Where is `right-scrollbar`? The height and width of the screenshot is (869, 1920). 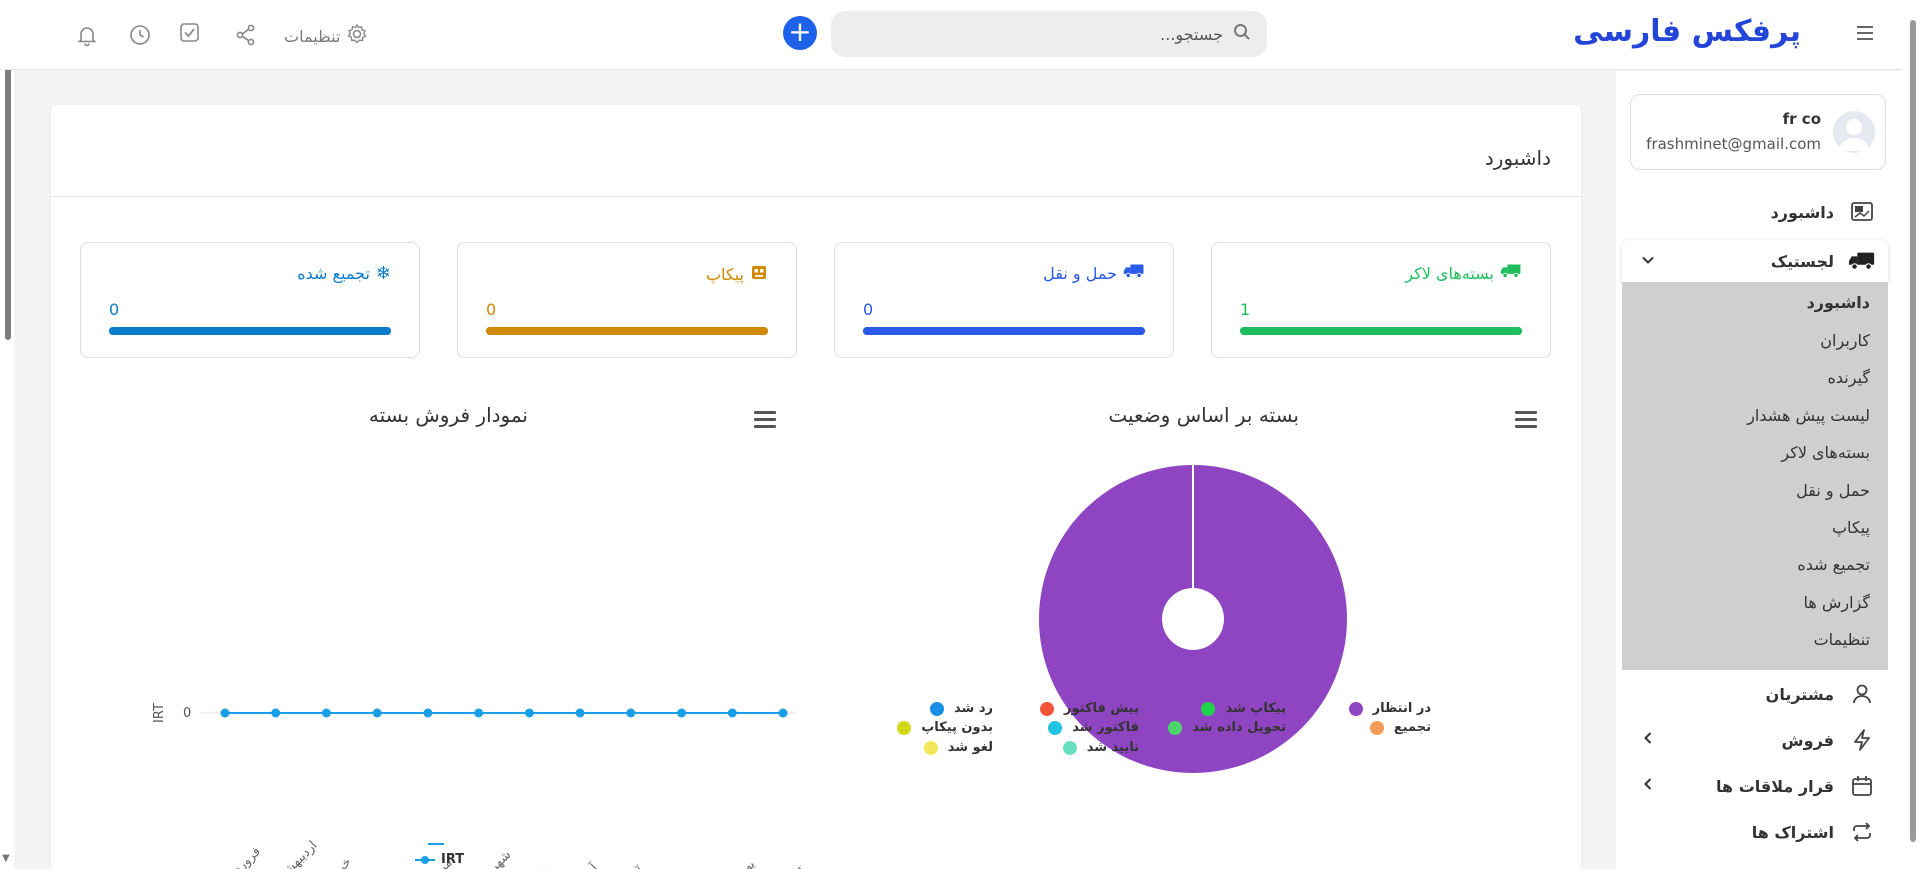
right-scrollbar is located at coordinates (1911, 434).